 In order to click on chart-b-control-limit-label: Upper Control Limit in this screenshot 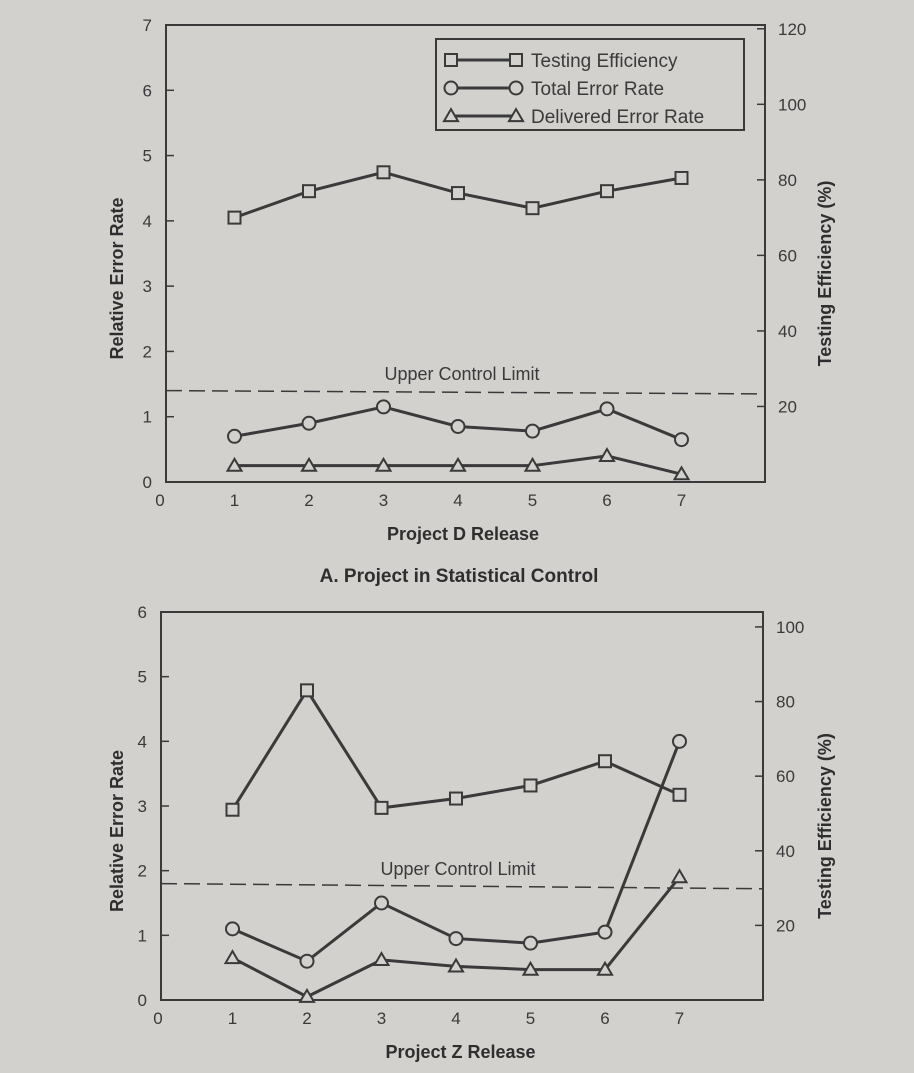, I will do `click(457, 869)`.